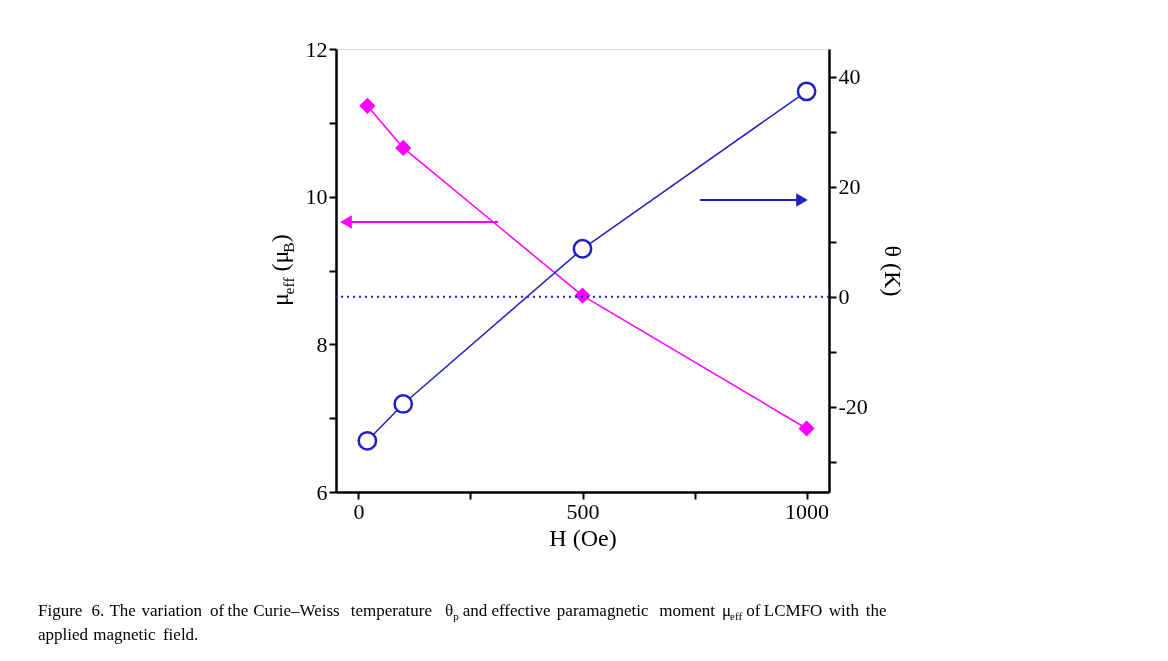 The height and width of the screenshot is (661, 1168). What do you see at coordinates (583, 511) in the screenshot?
I see `x-tick-label: 500` at bounding box center [583, 511].